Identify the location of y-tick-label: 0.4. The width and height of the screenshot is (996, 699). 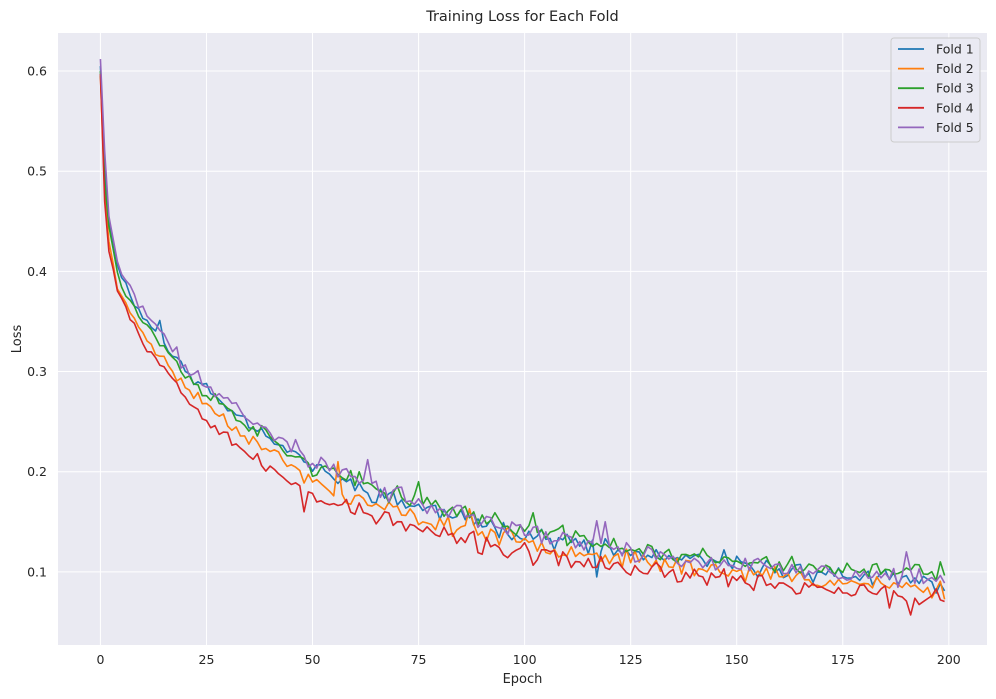
(37, 271).